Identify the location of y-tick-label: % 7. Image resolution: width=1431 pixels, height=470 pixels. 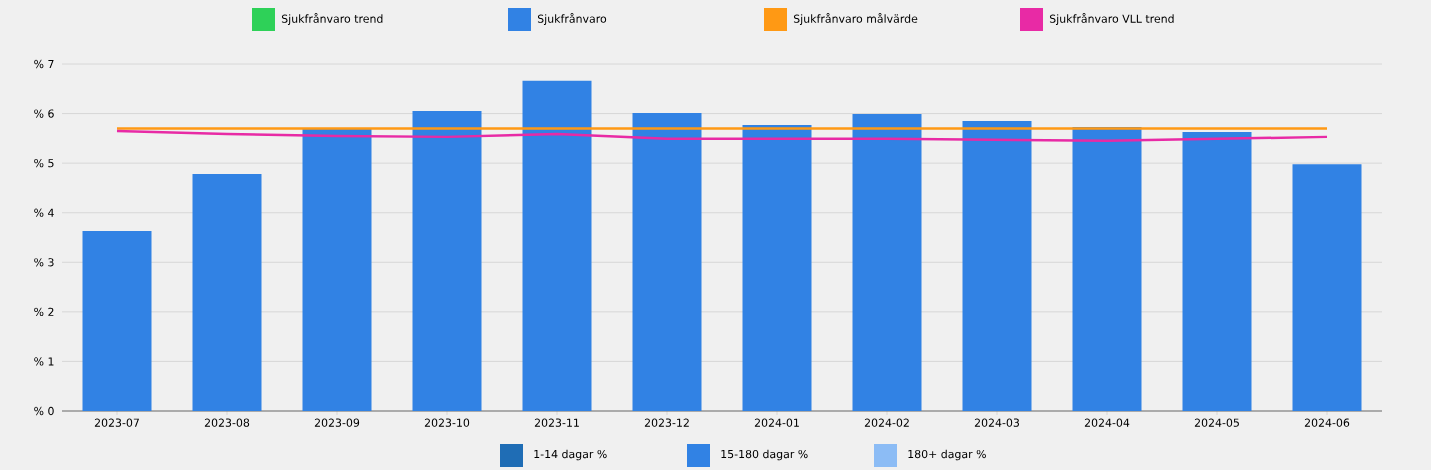
(44, 64).